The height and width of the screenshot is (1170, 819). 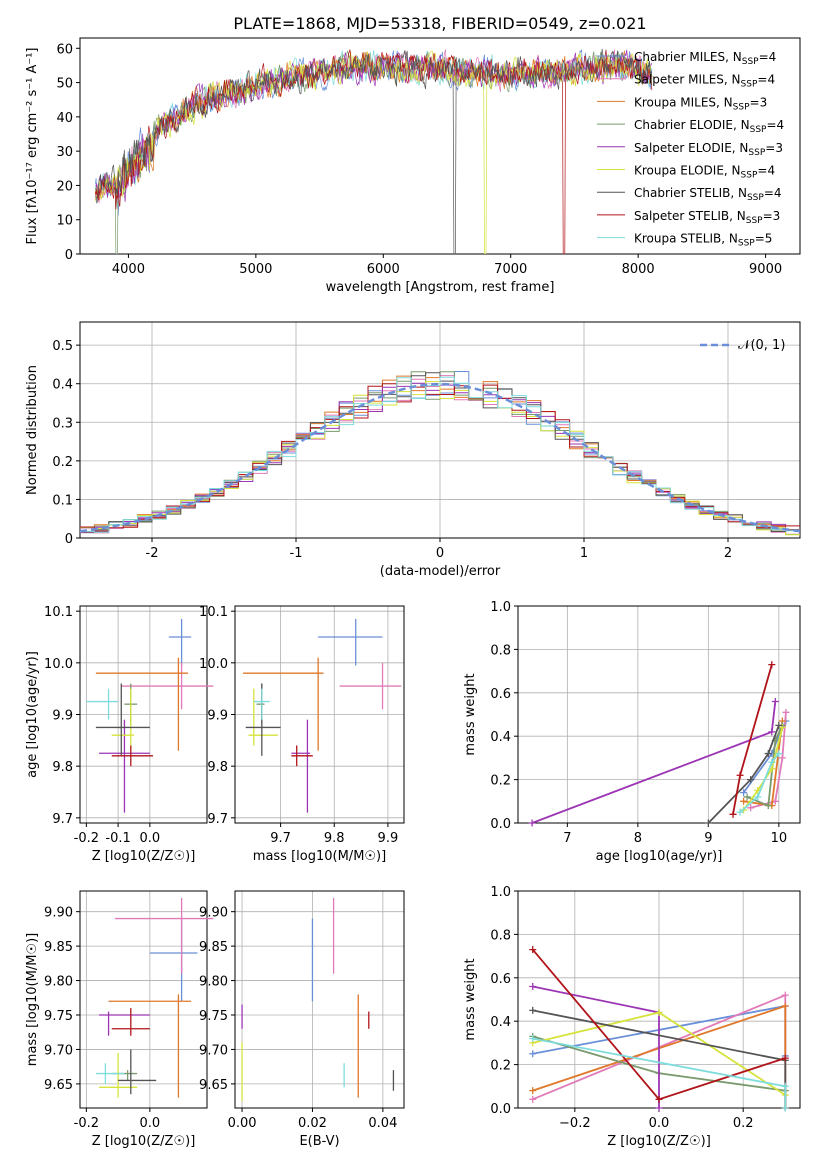 I want to click on y-axis-label: Flux [fλ10⁻¹⁷ erg cm⁻² s⁻¹ A⁻¹], so click(x=32, y=146).